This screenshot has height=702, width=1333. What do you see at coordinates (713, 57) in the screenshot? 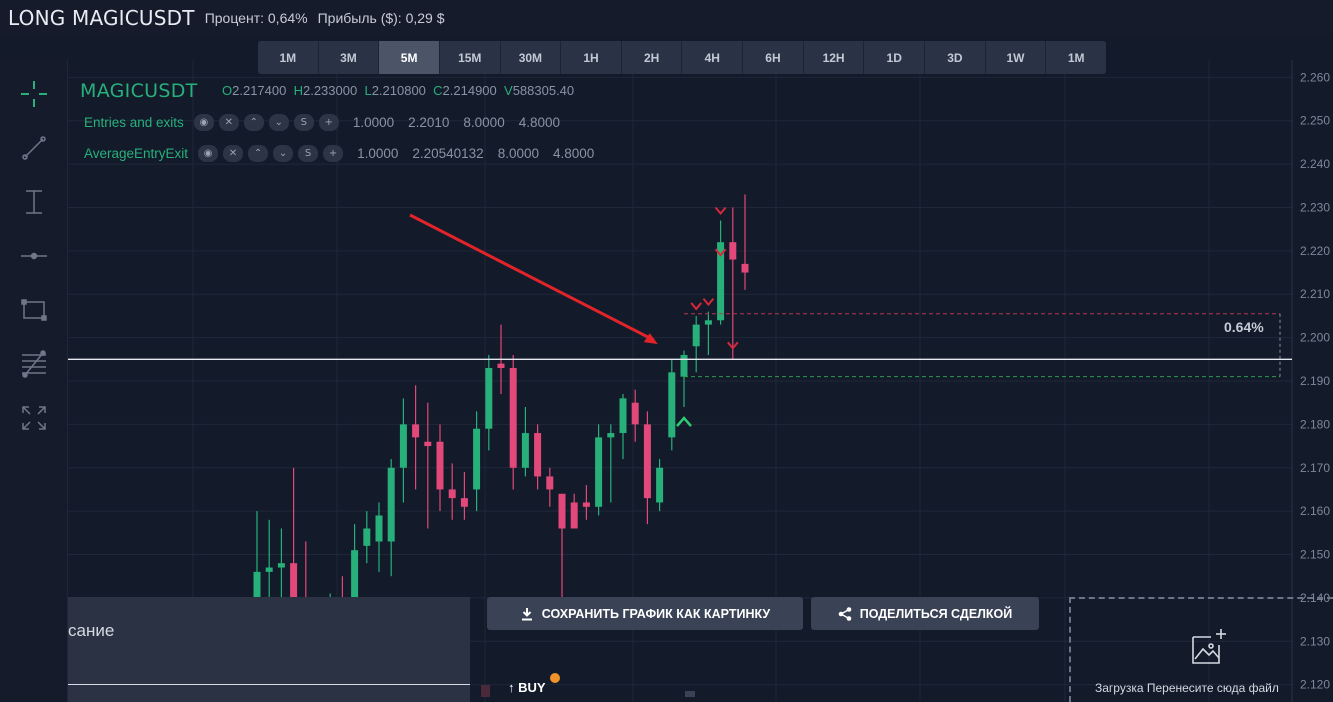
I see `timeframe-button: 4H` at bounding box center [713, 57].